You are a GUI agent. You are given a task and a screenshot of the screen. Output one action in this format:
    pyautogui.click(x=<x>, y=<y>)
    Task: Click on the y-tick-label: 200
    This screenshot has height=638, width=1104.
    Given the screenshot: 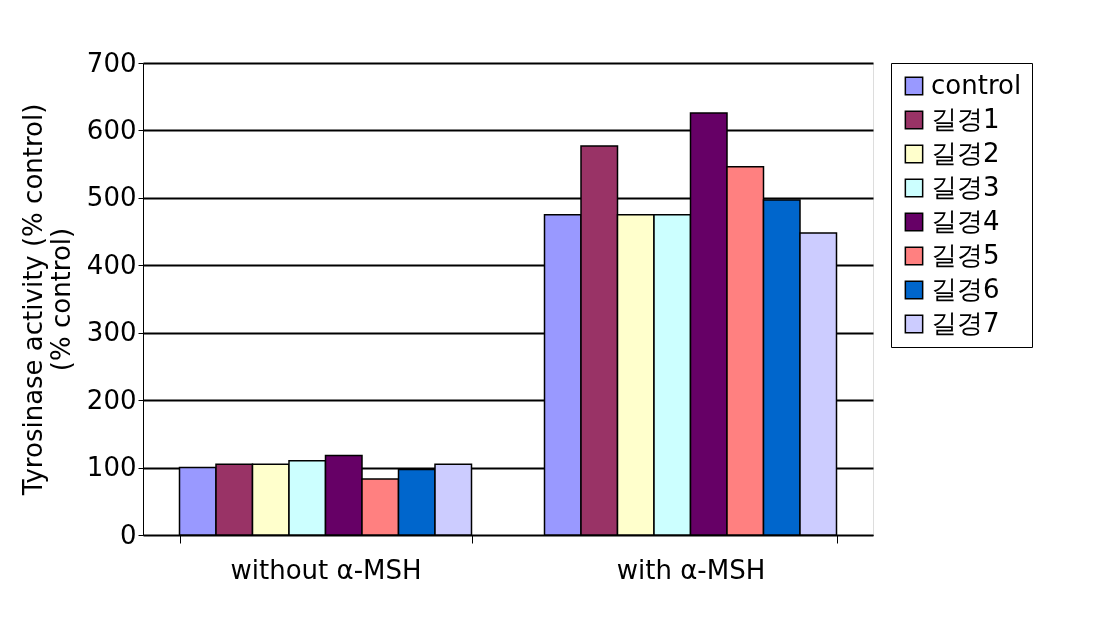 What is the action you would take?
    pyautogui.click(x=111, y=399)
    